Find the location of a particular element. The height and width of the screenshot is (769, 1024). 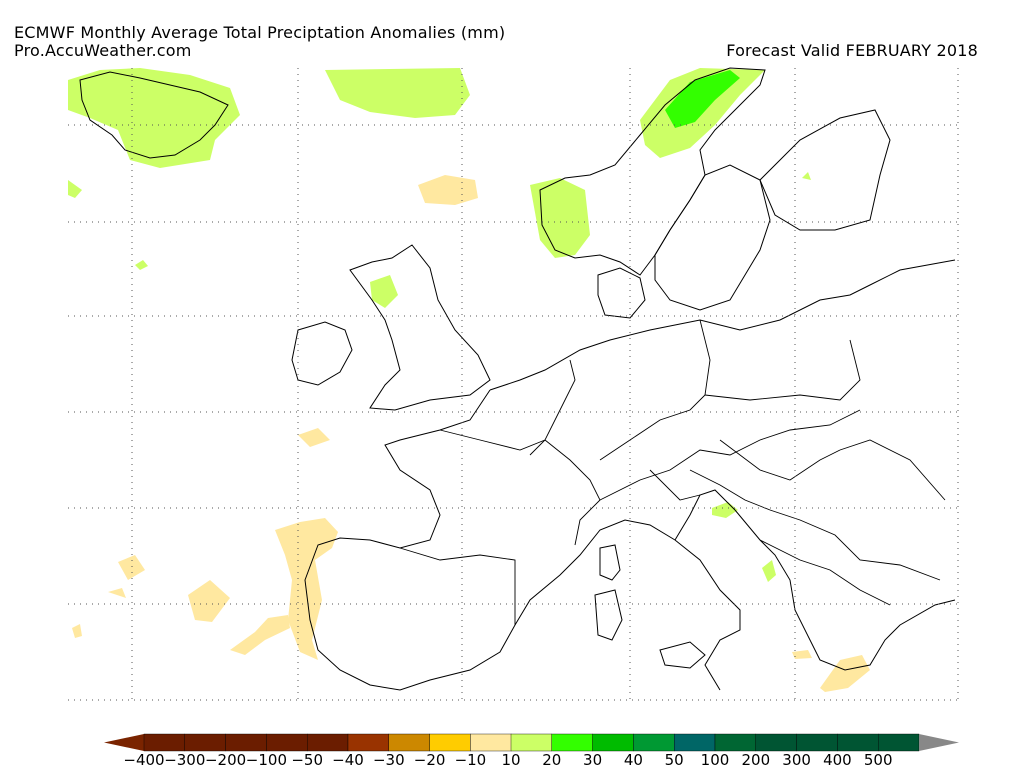

legend-tick-positive: 300 is located at coordinates (796, 760).